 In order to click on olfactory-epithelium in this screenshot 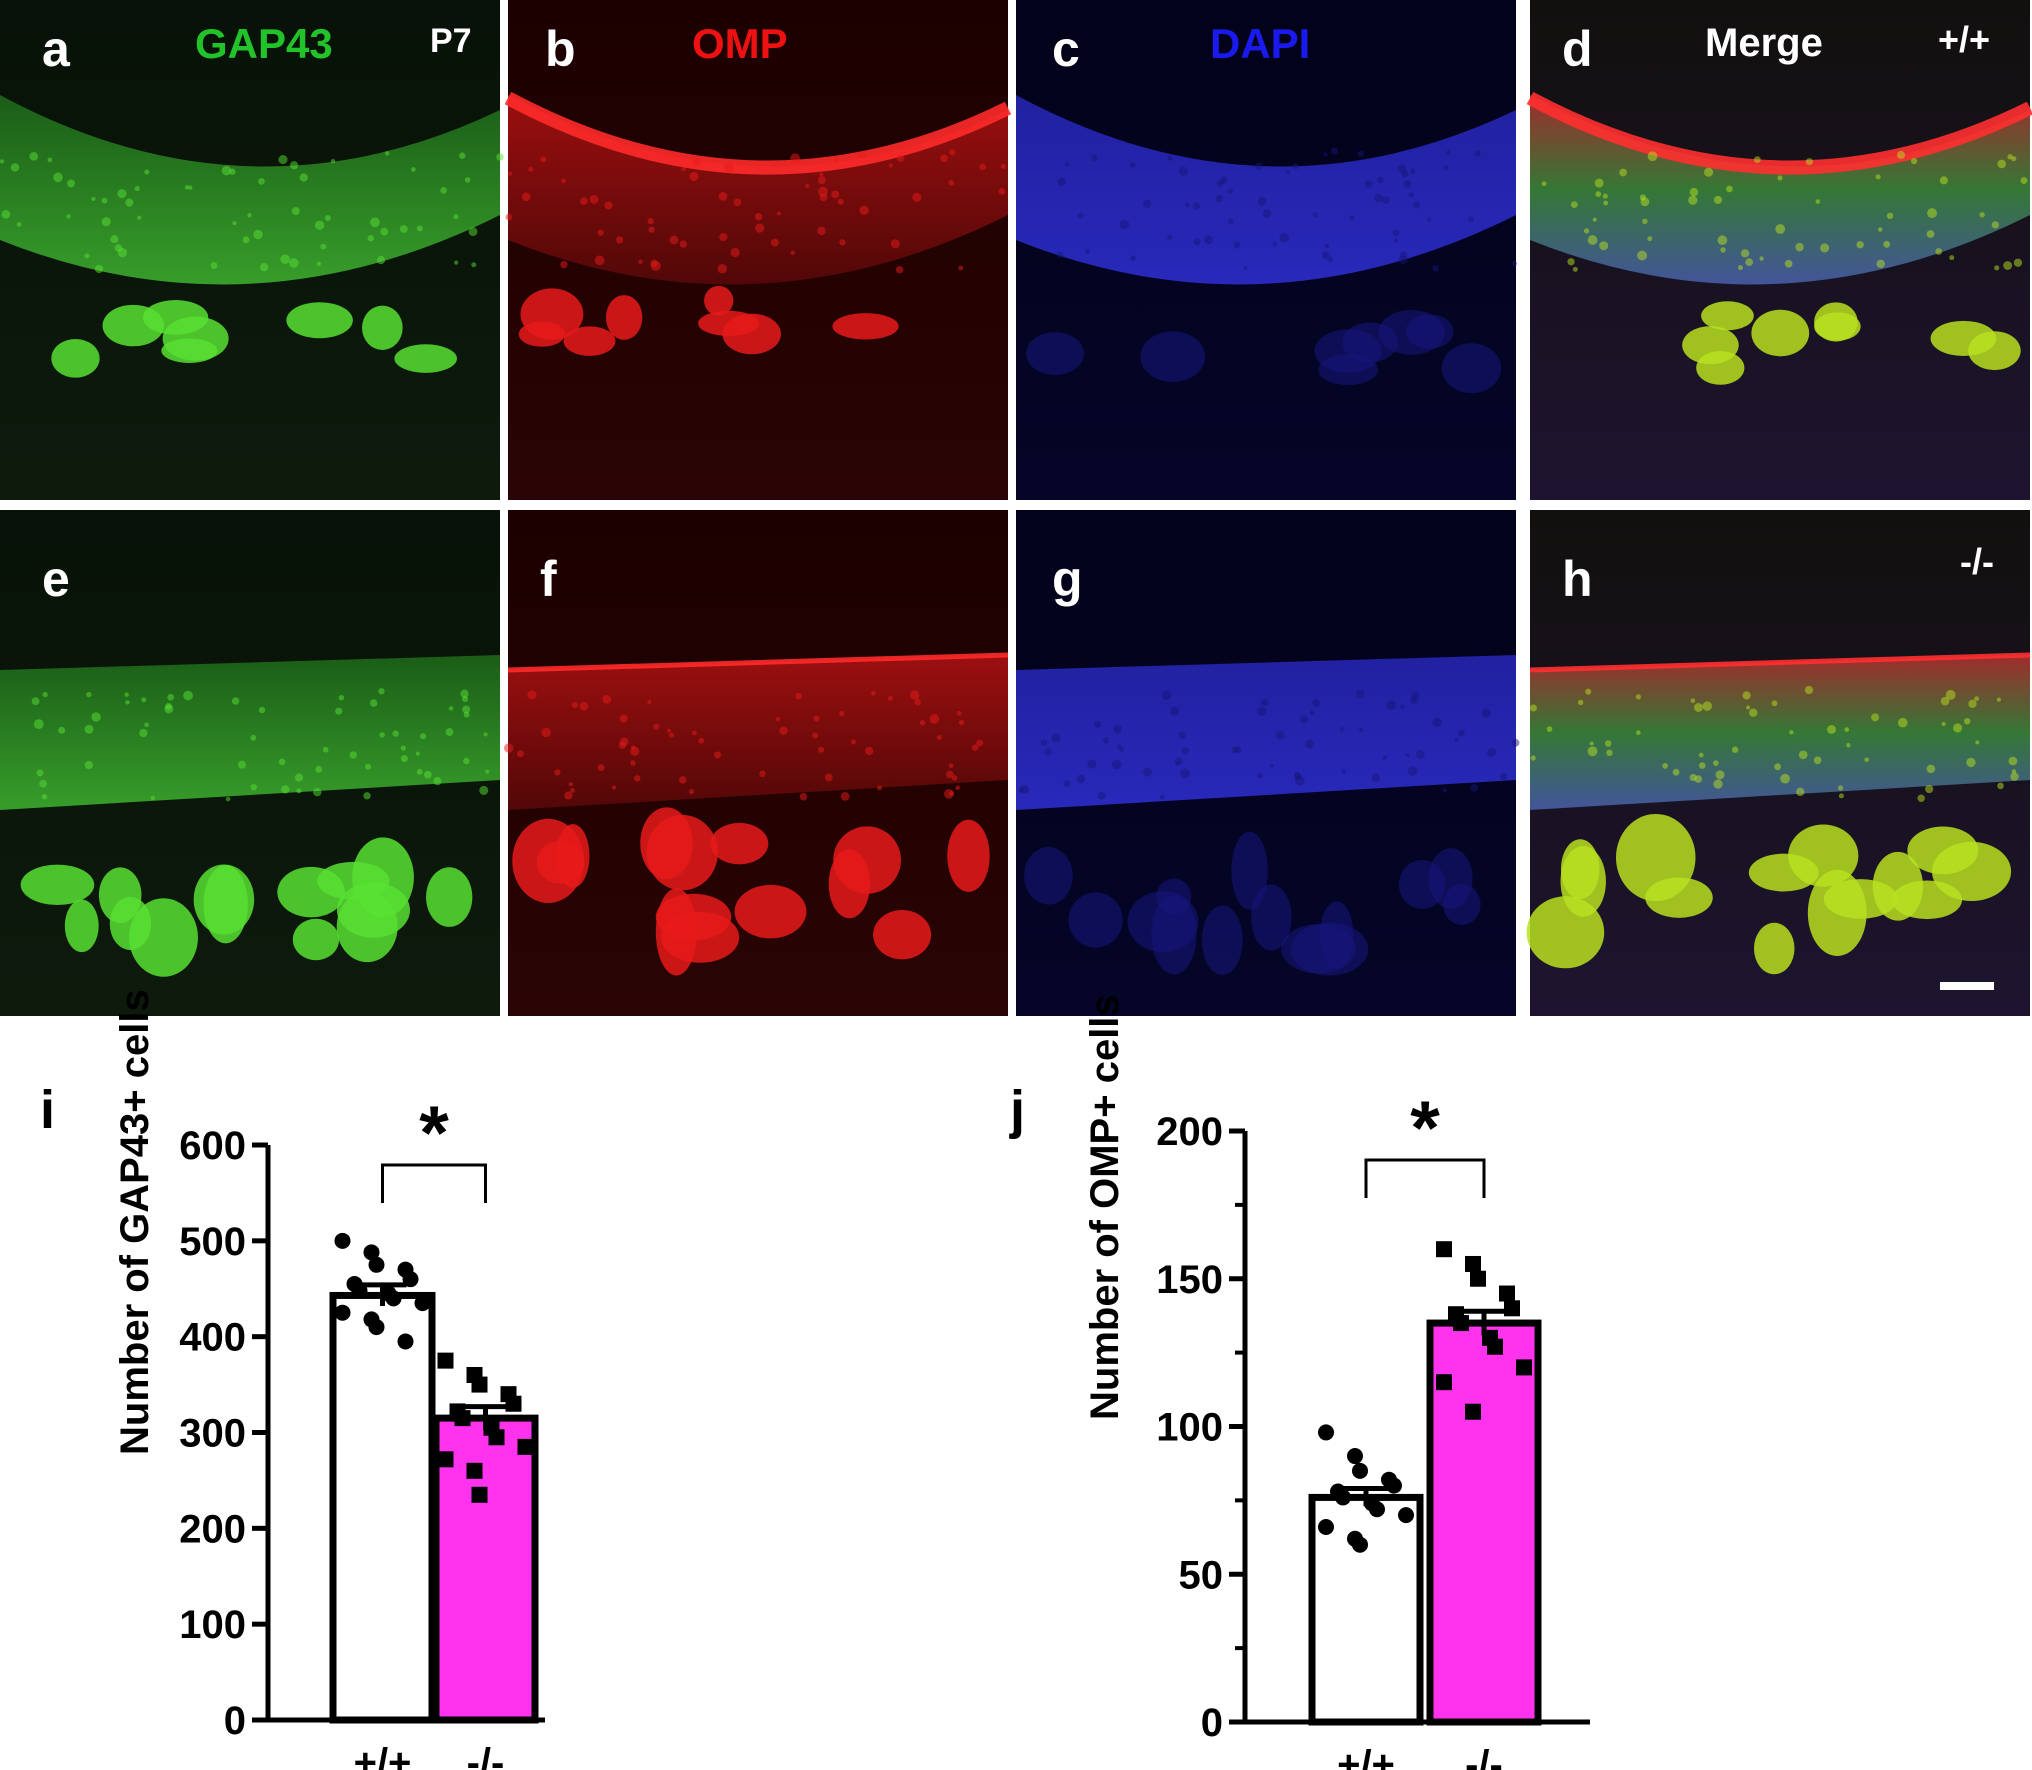, I will do `click(758, 190)`.